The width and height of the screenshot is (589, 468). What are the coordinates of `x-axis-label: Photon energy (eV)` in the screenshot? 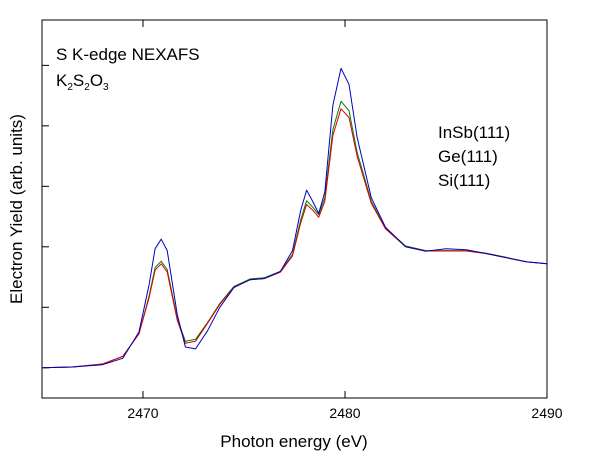 It's located at (293, 441).